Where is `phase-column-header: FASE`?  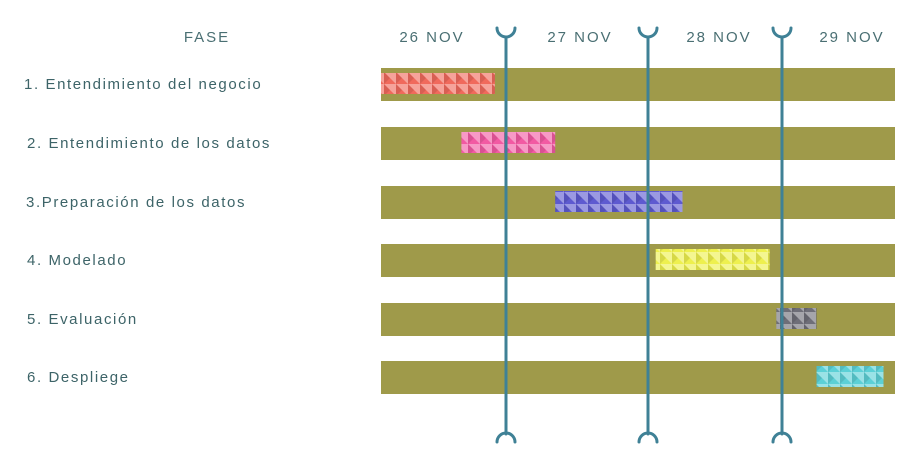
phase-column-header: FASE is located at coordinates (207, 37).